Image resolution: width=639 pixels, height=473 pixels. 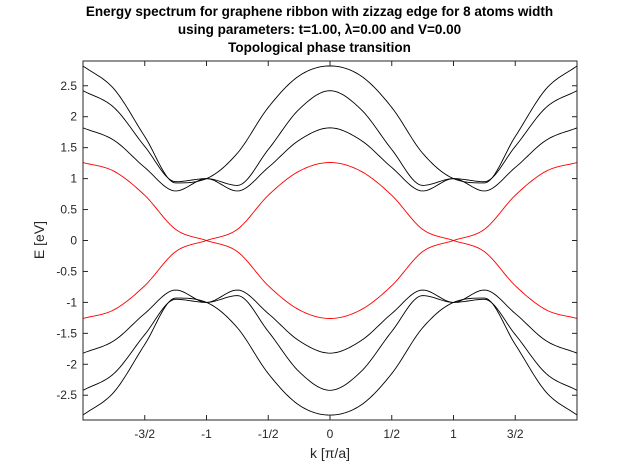 What do you see at coordinates (391, 434) in the screenshot?
I see `x-tick-label: 1/2` at bounding box center [391, 434].